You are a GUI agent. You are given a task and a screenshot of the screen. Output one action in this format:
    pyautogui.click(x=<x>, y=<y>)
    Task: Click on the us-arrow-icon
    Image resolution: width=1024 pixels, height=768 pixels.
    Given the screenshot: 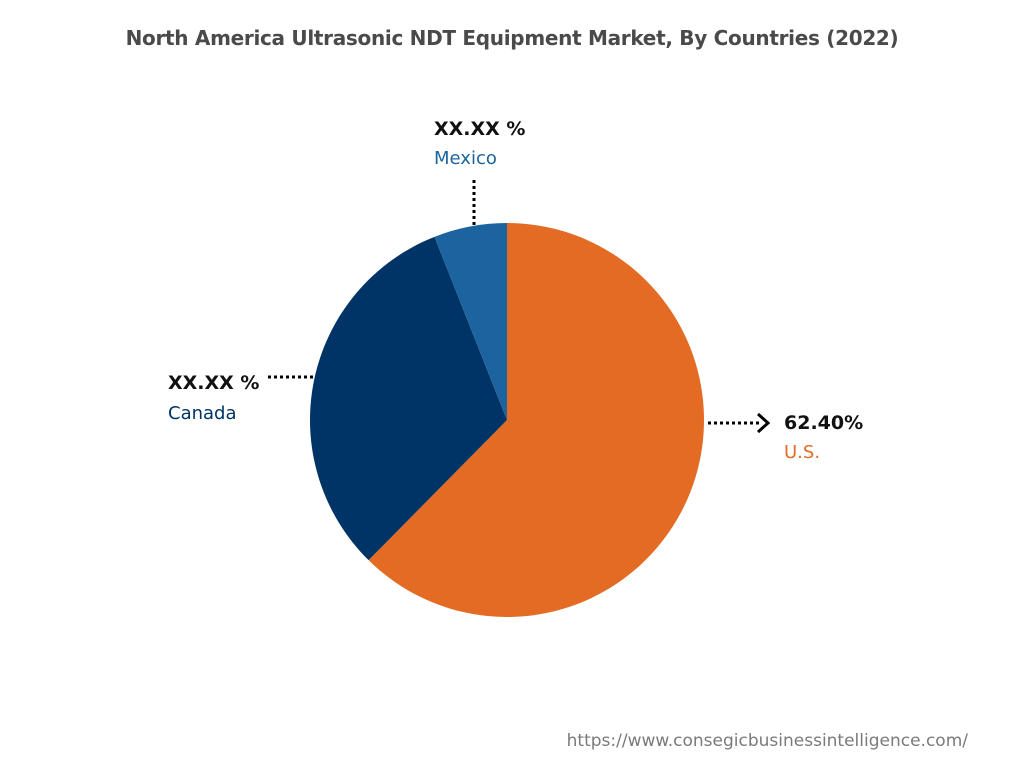 What is the action you would take?
    pyautogui.click(x=763, y=423)
    